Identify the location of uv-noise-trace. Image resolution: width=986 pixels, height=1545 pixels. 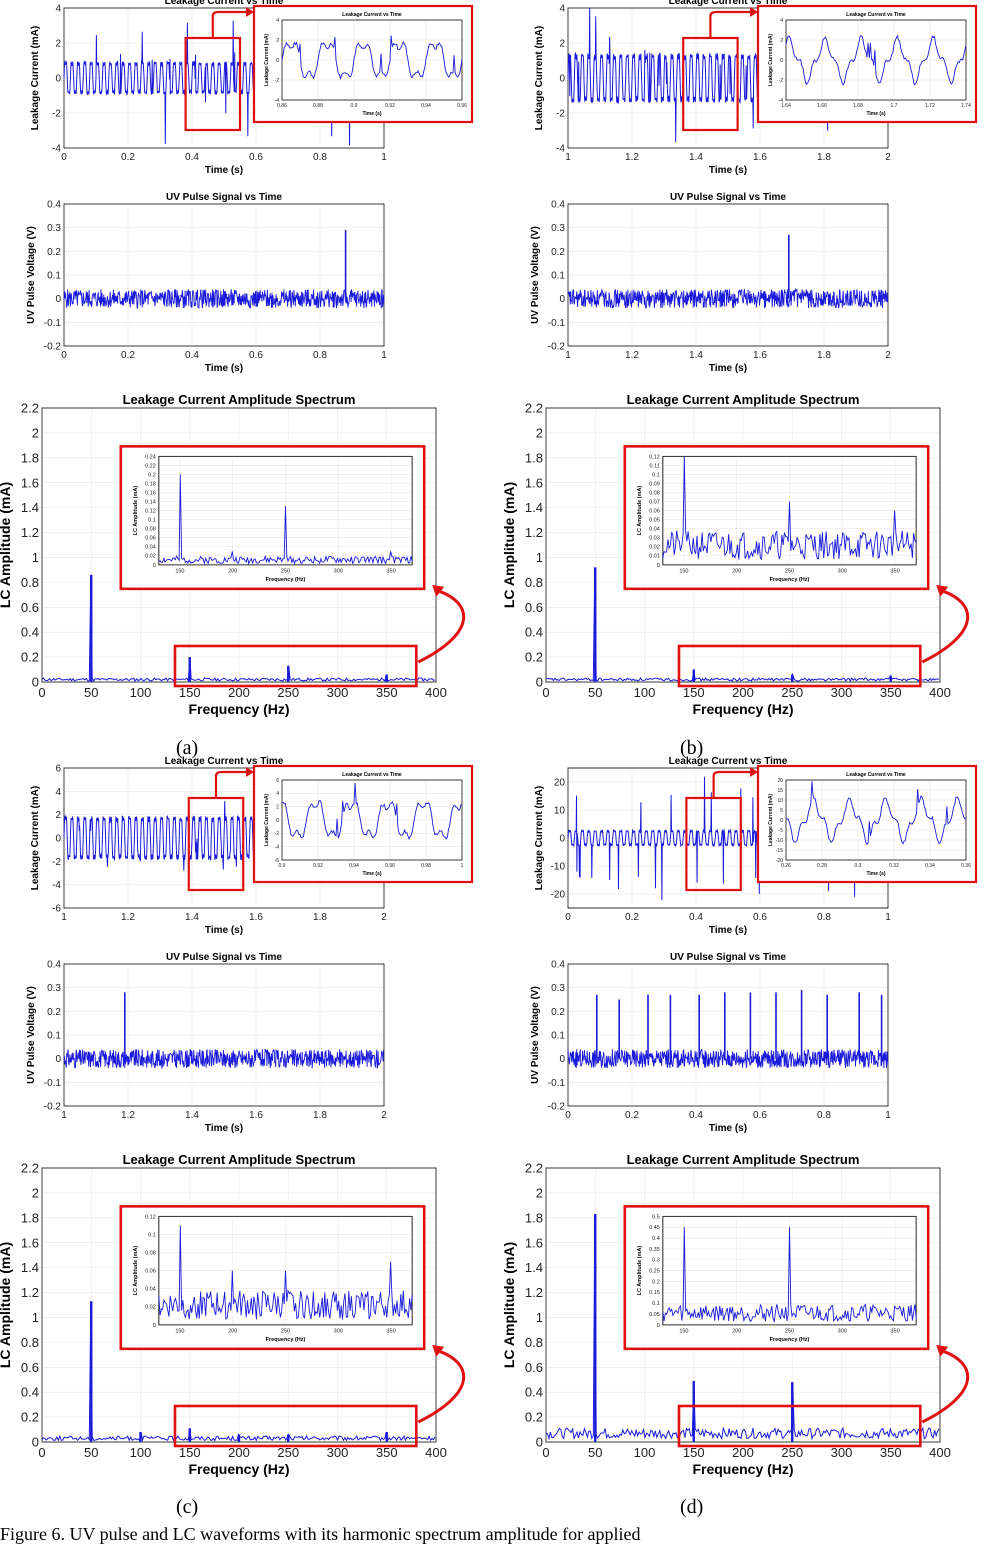
(224, 299).